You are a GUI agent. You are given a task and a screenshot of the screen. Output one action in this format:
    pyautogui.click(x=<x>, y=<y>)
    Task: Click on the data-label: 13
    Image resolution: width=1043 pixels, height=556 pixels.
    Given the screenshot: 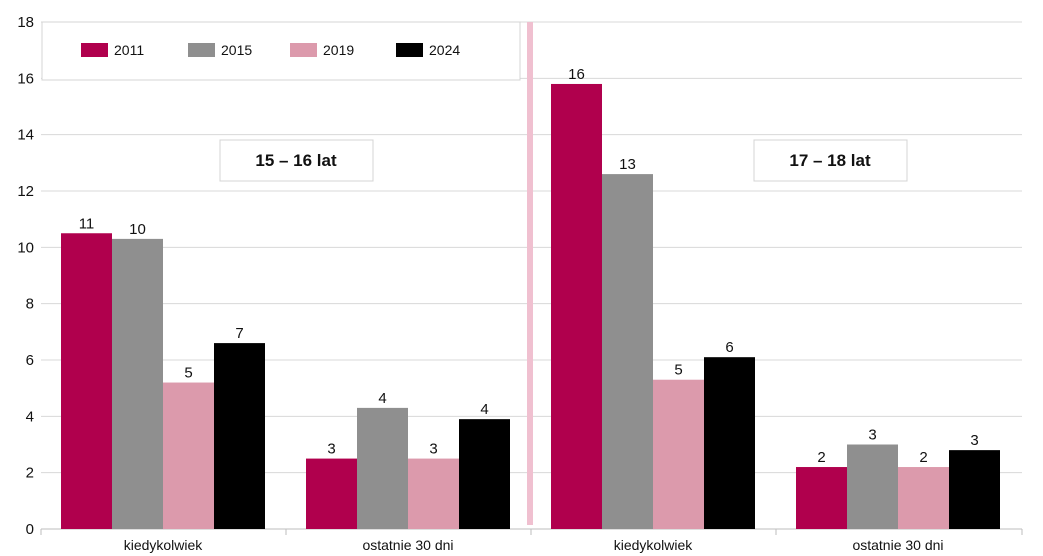 What is the action you would take?
    pyautogui.click(x=627, y=164)
    